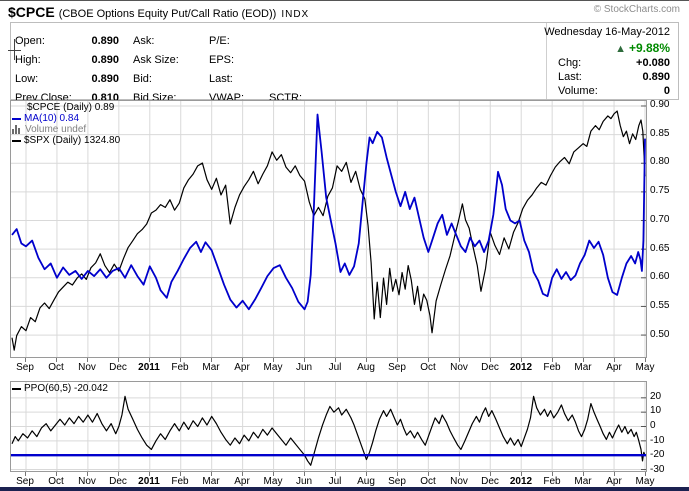 The width and height of the screenshot is (689, 491). What do you see at coordinates (657, 440) in the screenshot?
I see `y-axis-tick-label: -10` at bounding box center [657, 440].